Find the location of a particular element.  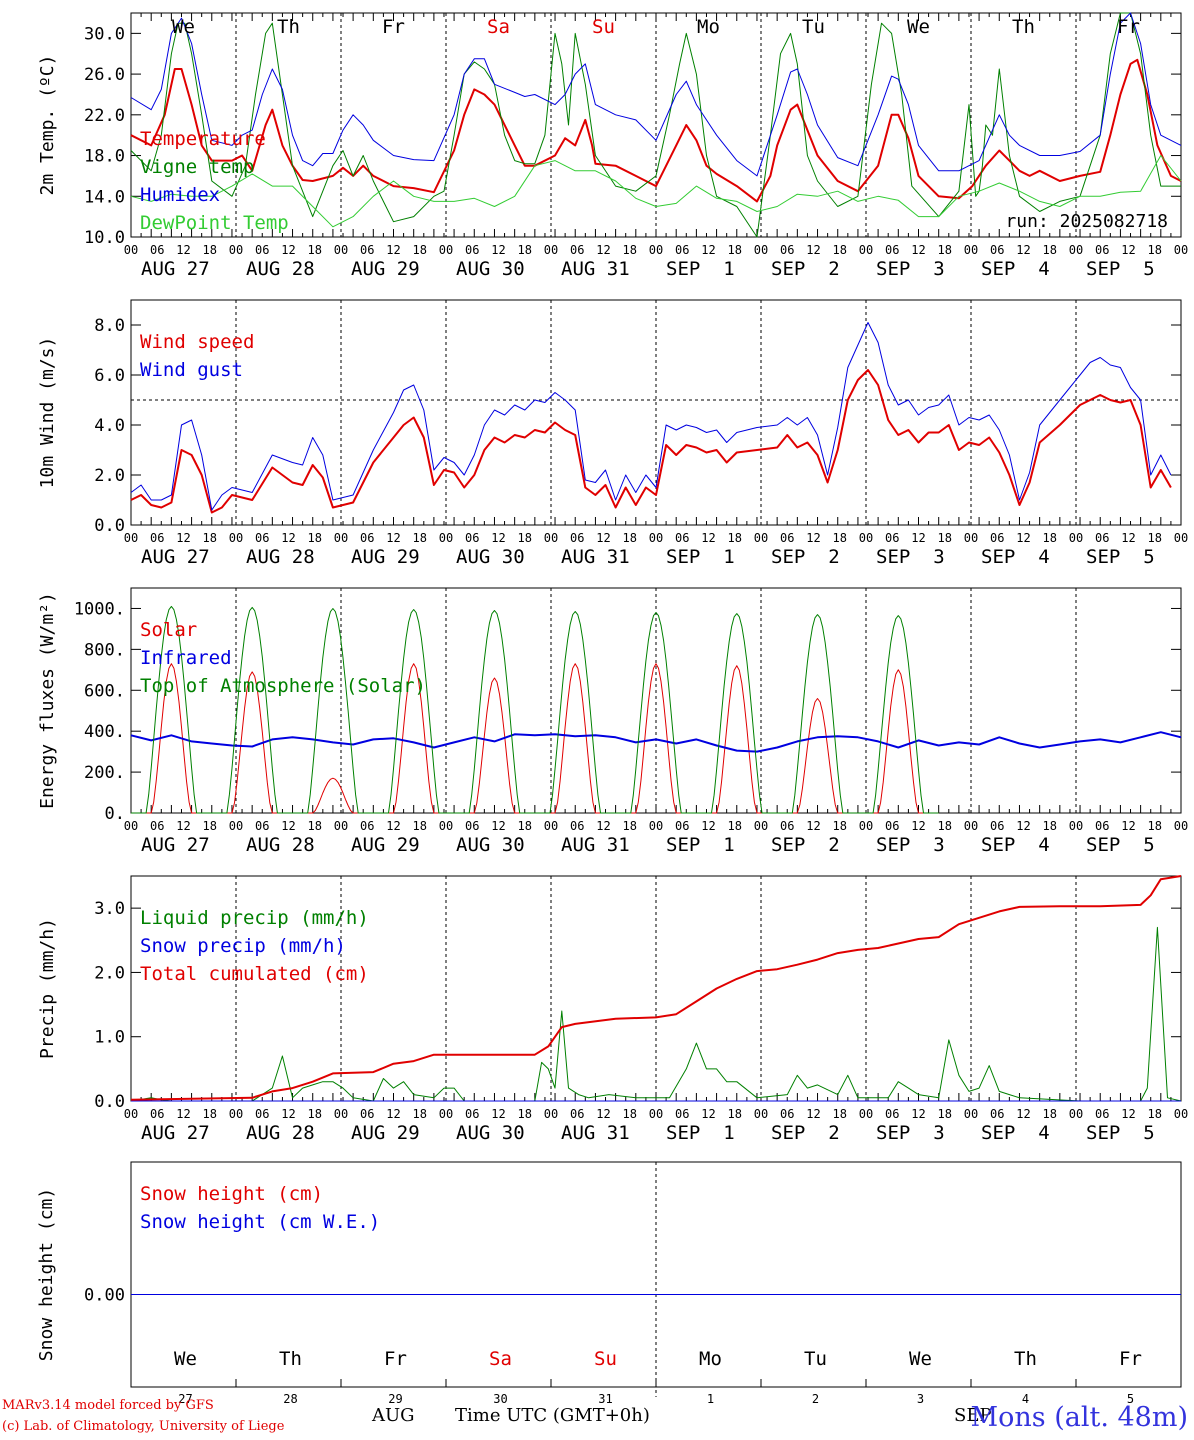

legend-entry: Total cumulated (cm) is located at coordinates (254, 974).